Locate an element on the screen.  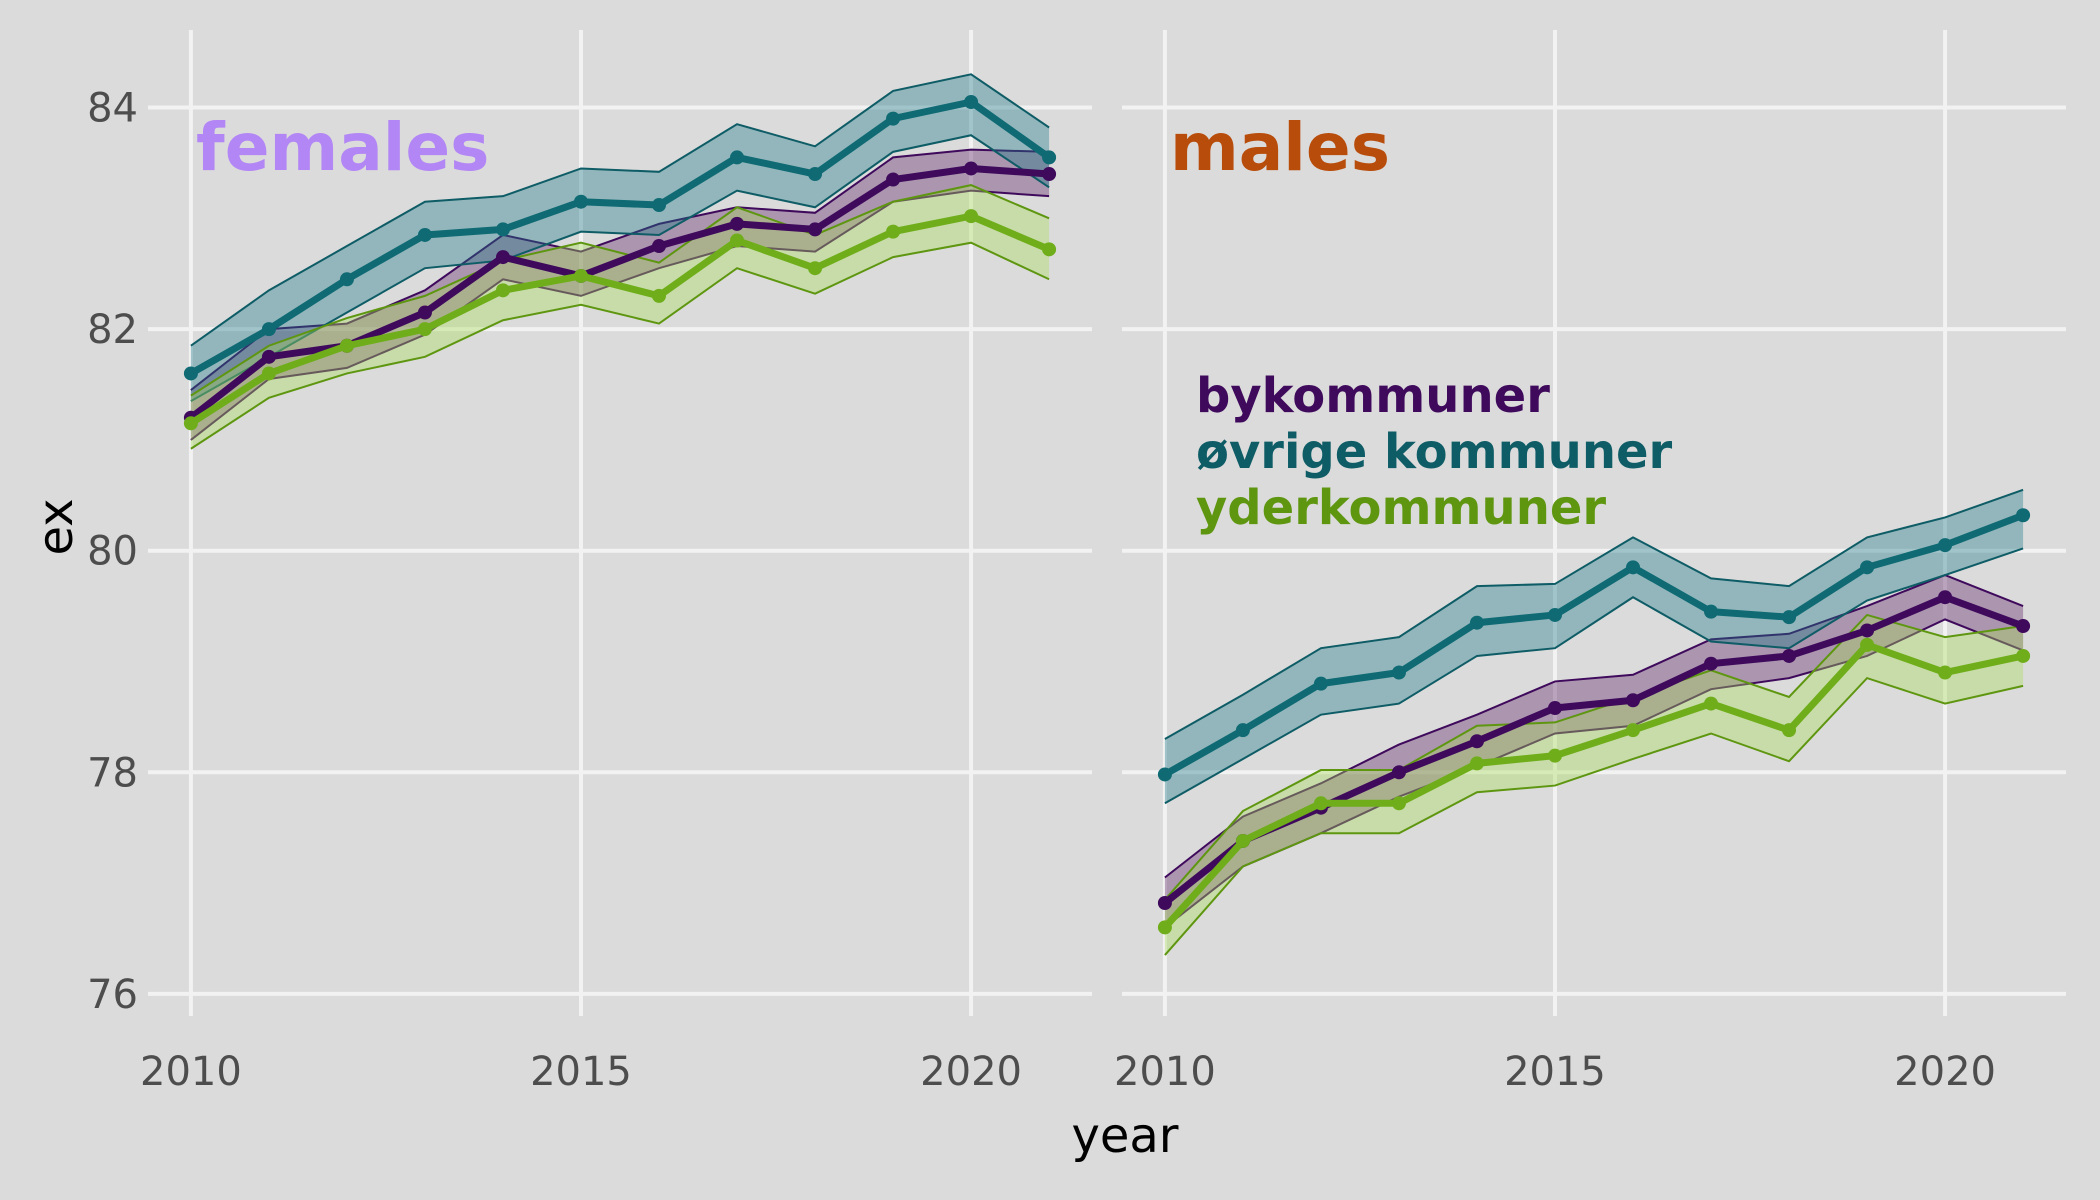
x-axis-tick-labels: 2010 2015 2020 2010 2015 2020 is located at coordinates (1068, 1072).